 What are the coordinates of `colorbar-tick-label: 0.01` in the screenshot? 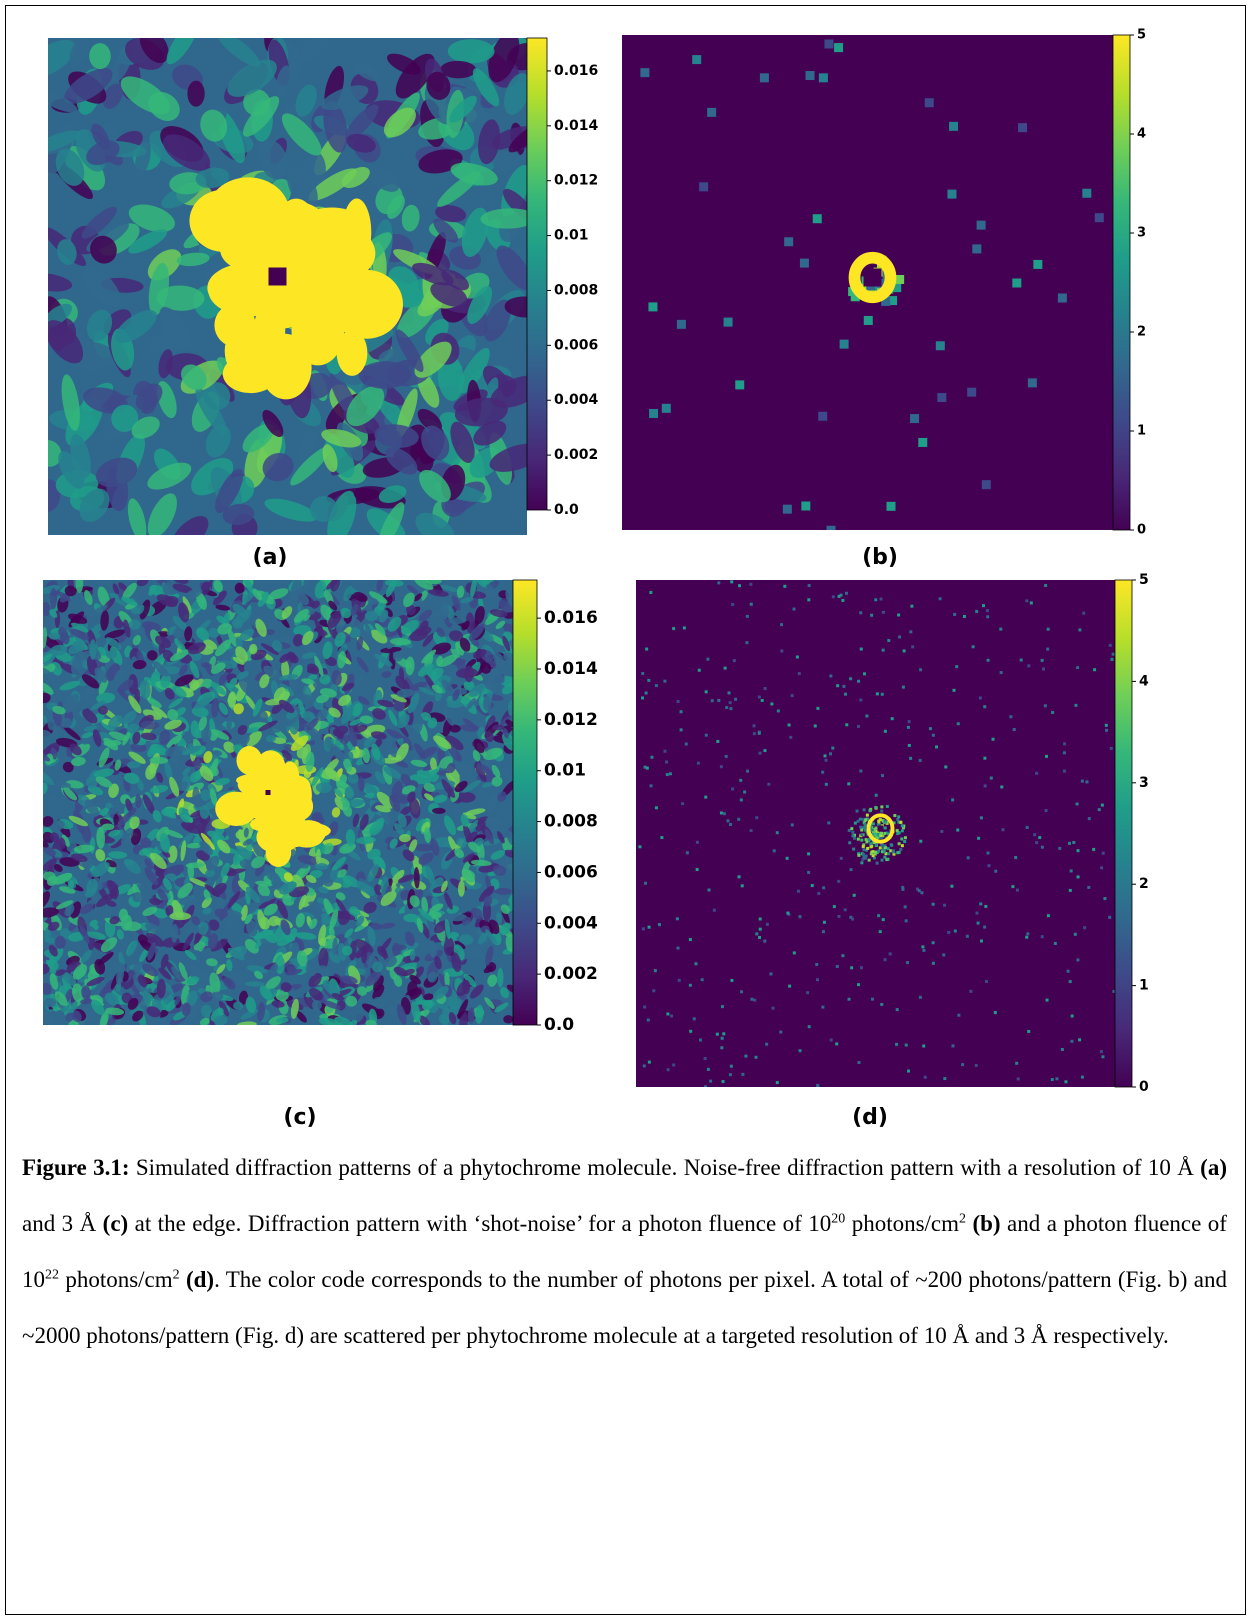 It's located at (571, 236).